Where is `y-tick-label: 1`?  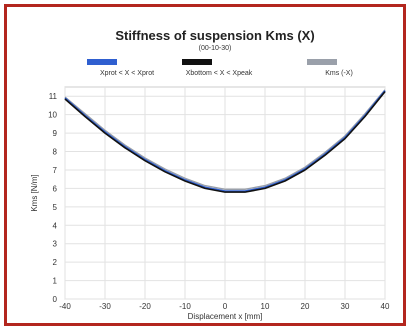 y-tick-label: 1 is located at coordinates (55, 281).